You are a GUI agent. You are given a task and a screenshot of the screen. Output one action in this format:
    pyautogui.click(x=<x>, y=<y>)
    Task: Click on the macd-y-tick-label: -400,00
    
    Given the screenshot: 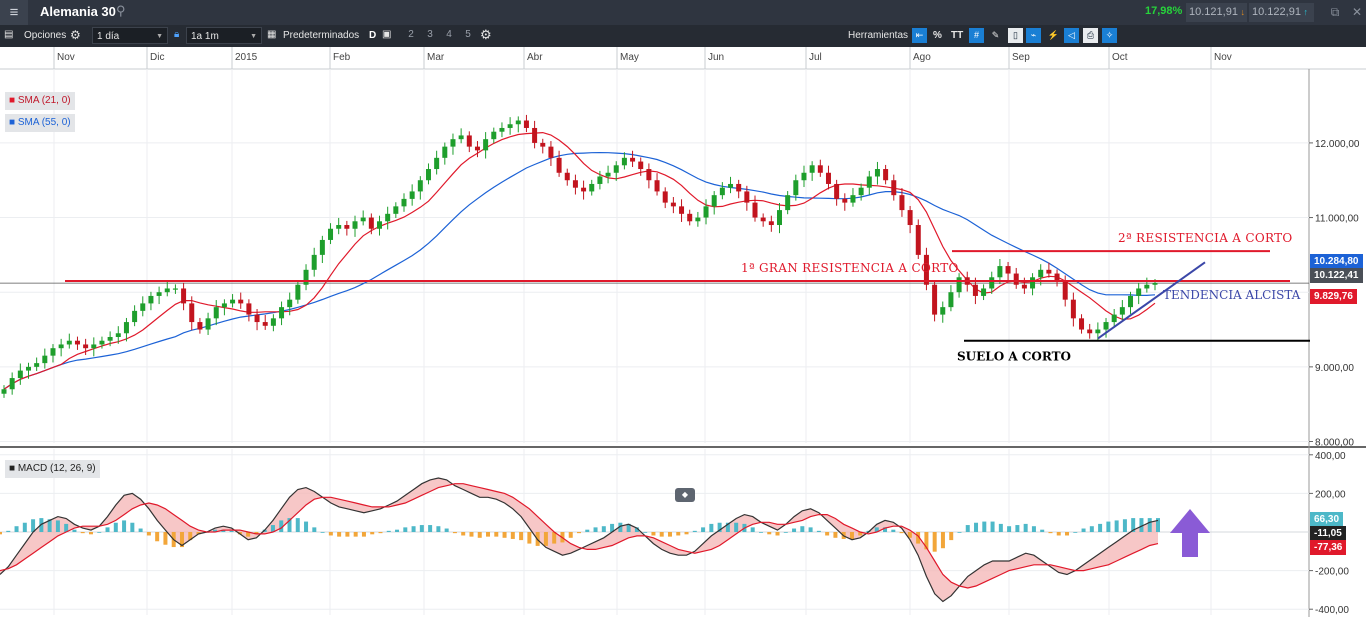 What is the action you would take?
    pyautogui.click(x=1332, y=610)
    